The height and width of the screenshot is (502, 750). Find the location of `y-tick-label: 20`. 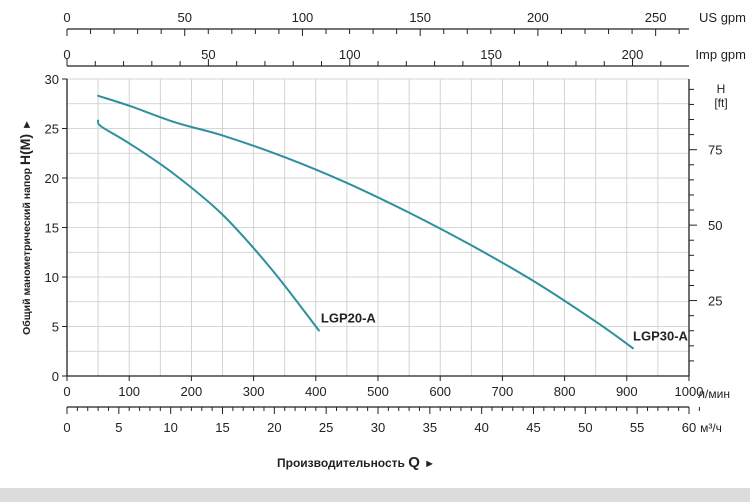

y-tick-label: 20 is located at coordinates (52, 178).